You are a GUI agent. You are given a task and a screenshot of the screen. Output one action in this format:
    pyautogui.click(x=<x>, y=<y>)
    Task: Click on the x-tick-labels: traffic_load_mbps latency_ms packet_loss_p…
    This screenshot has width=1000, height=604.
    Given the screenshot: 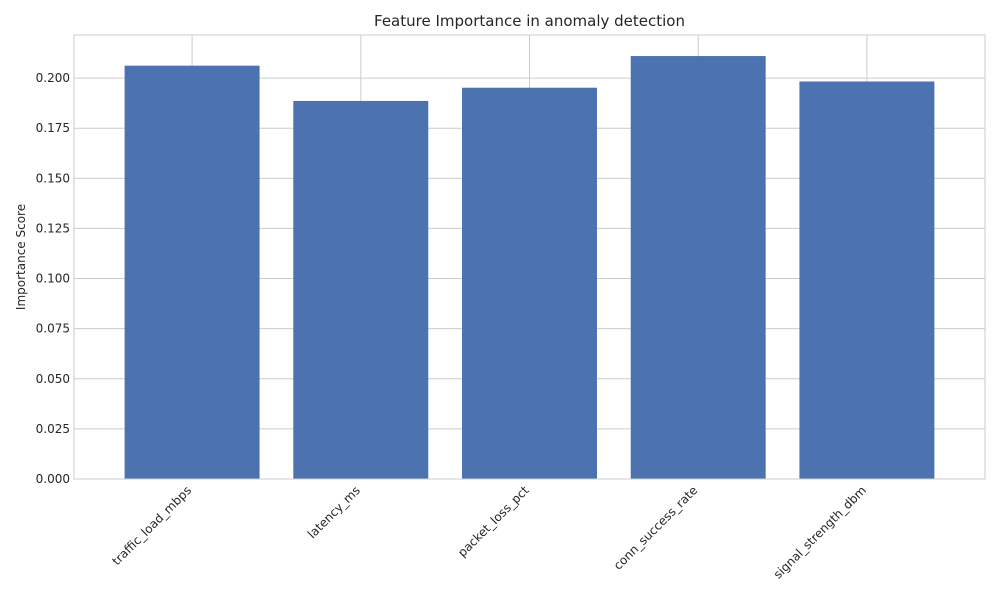 What is the action you would take?
    pyautogui.click(x=489, y=532)
    